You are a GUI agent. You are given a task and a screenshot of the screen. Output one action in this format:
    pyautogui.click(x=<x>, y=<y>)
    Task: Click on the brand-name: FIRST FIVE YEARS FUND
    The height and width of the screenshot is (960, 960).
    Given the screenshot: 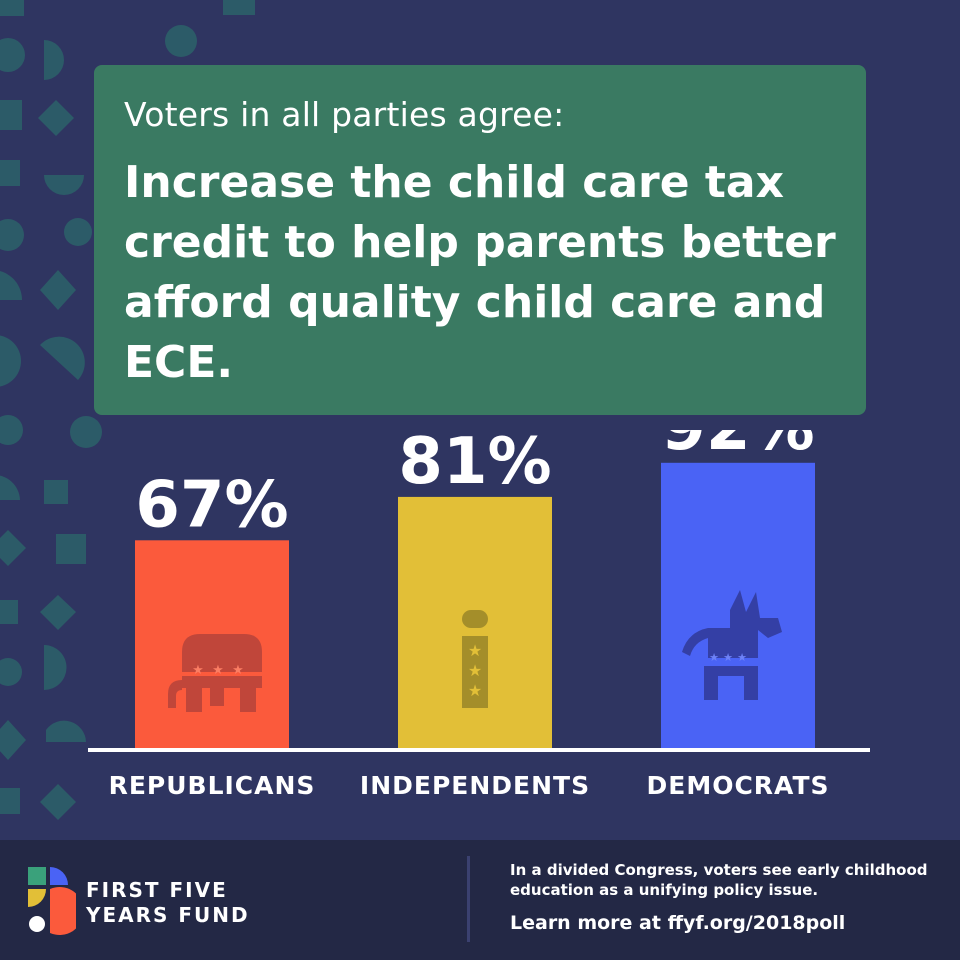 What is the action you would take?
    pyautogui.click(x=171, y=903)
    